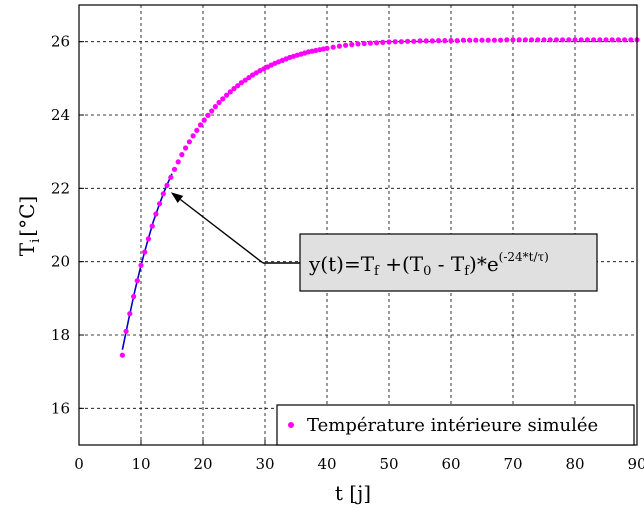 This screenshot has height=509, width=644. I want to click on x-tick-label: 40, so click(326, 464).